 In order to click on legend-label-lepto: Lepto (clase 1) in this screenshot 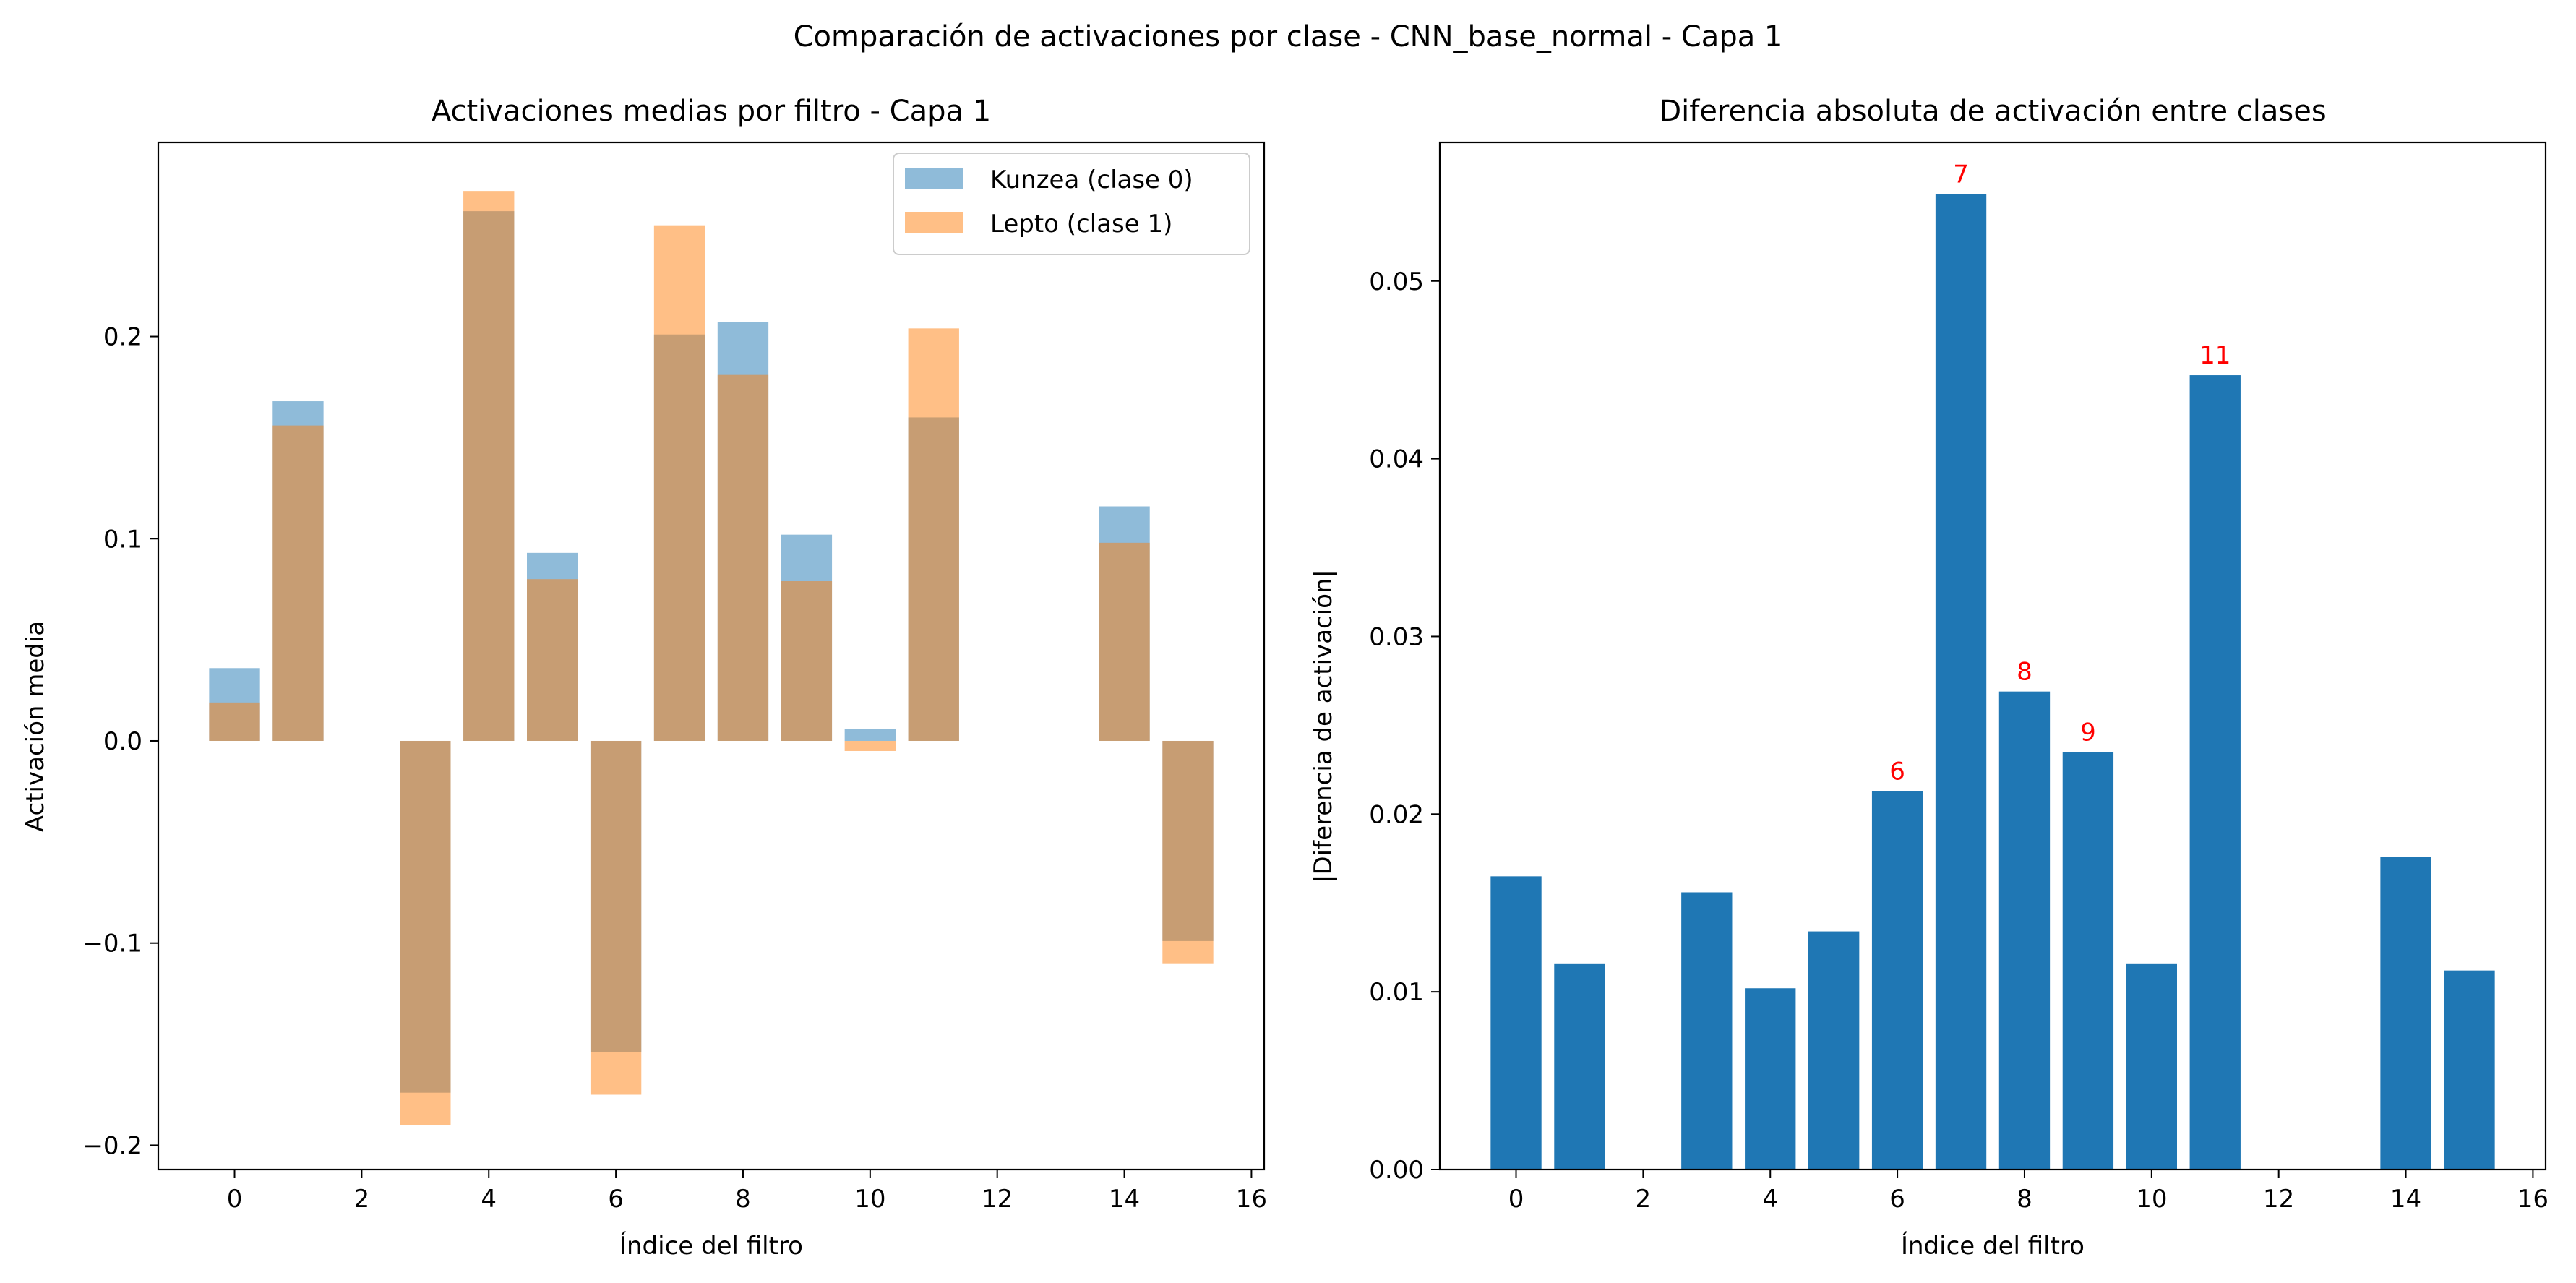, I will do `click(1081, 224)`.